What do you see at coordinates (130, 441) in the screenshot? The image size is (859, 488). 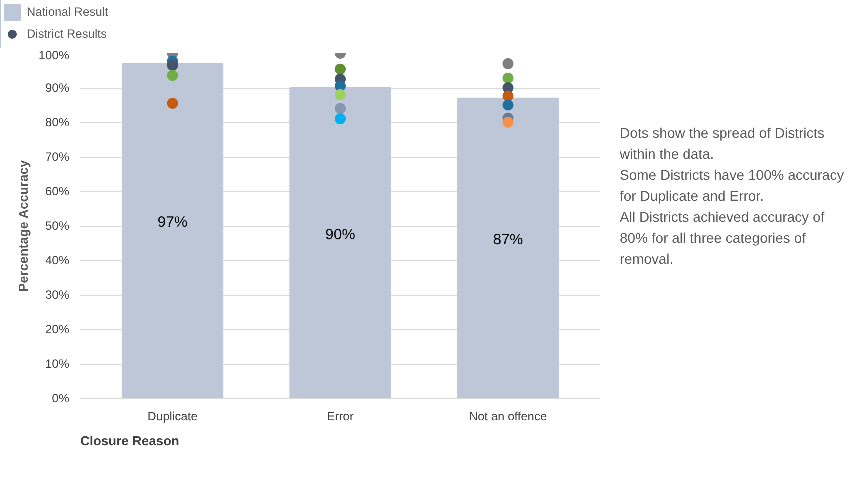 I see `x-axis-title: Closure Reason` at bounding box center [130, 441].